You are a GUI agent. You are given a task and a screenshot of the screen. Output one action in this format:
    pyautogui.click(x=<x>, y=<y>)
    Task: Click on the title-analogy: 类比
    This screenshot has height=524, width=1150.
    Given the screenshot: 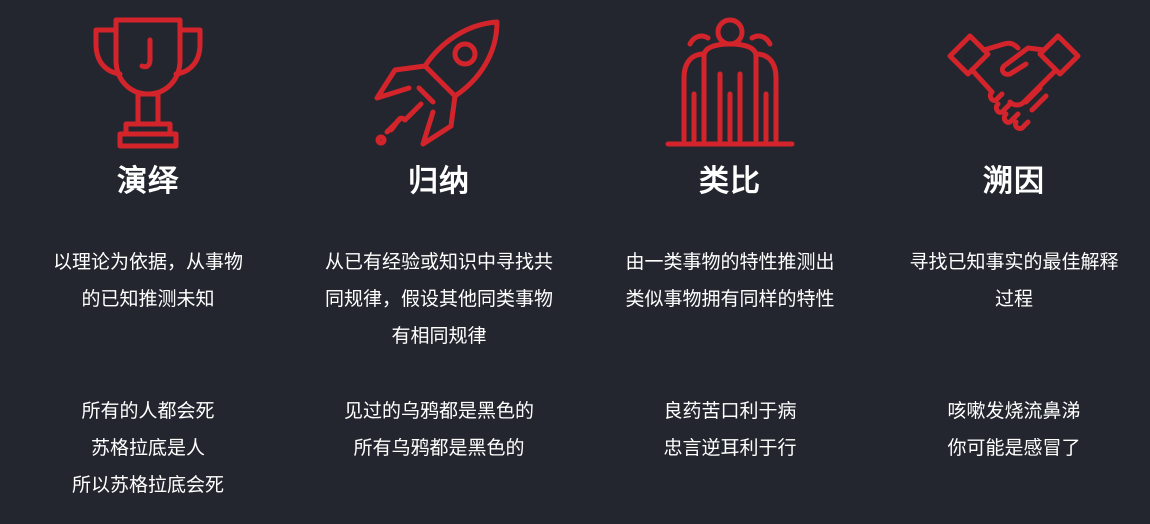 What is the action you would take?
    pyautogui.click(x=730, y=181)
    